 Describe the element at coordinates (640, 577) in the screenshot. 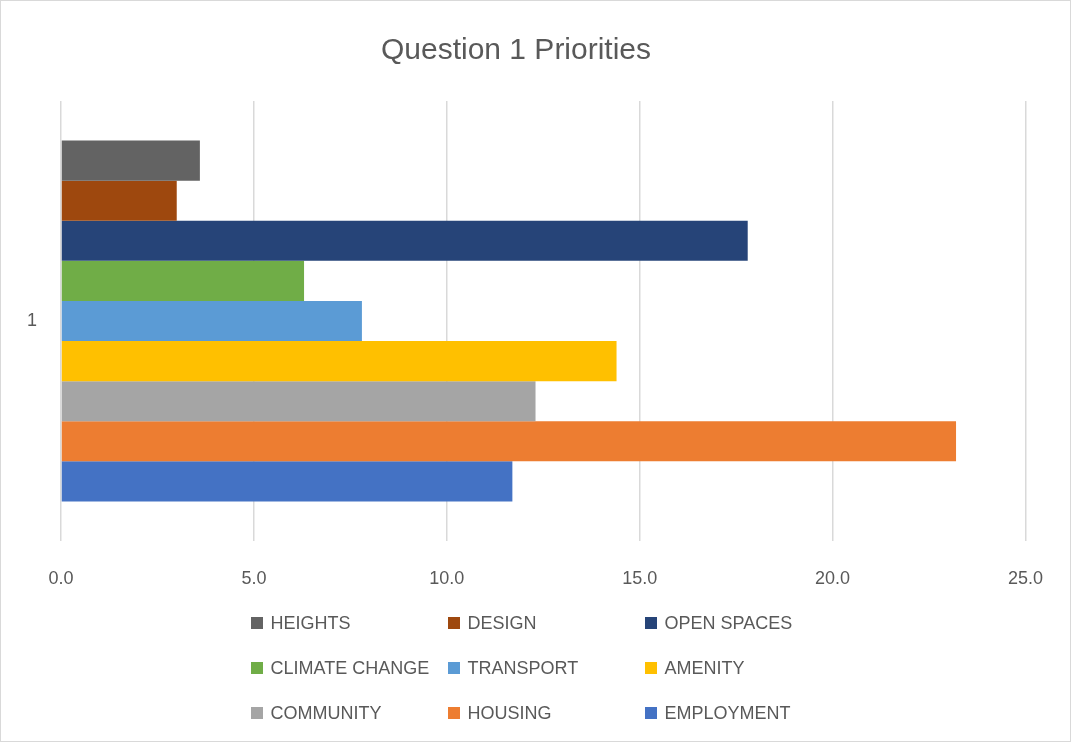

I see `x-tick-label: 15.0` at that location.